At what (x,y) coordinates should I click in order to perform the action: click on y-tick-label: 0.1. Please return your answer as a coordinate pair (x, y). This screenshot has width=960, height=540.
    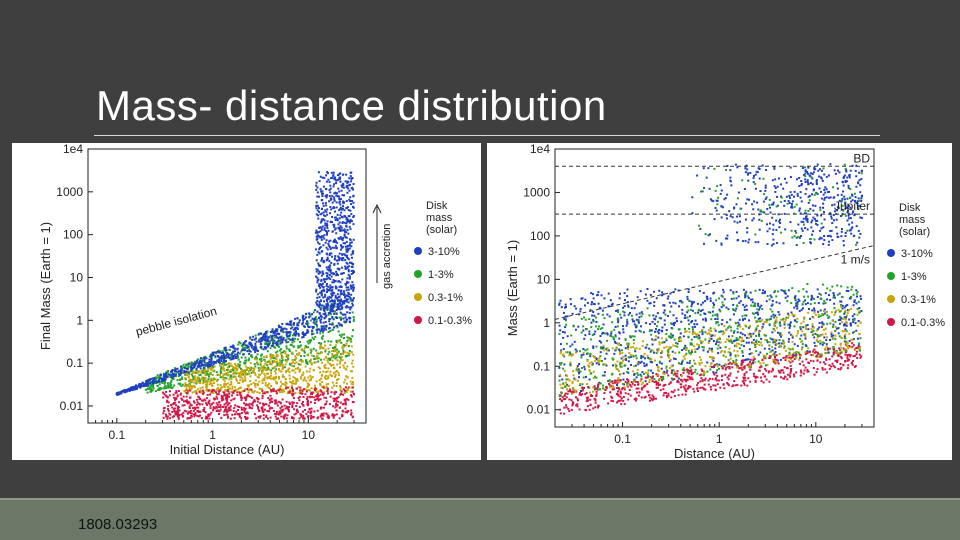
    Looking at the image, I should click on (541, 366).